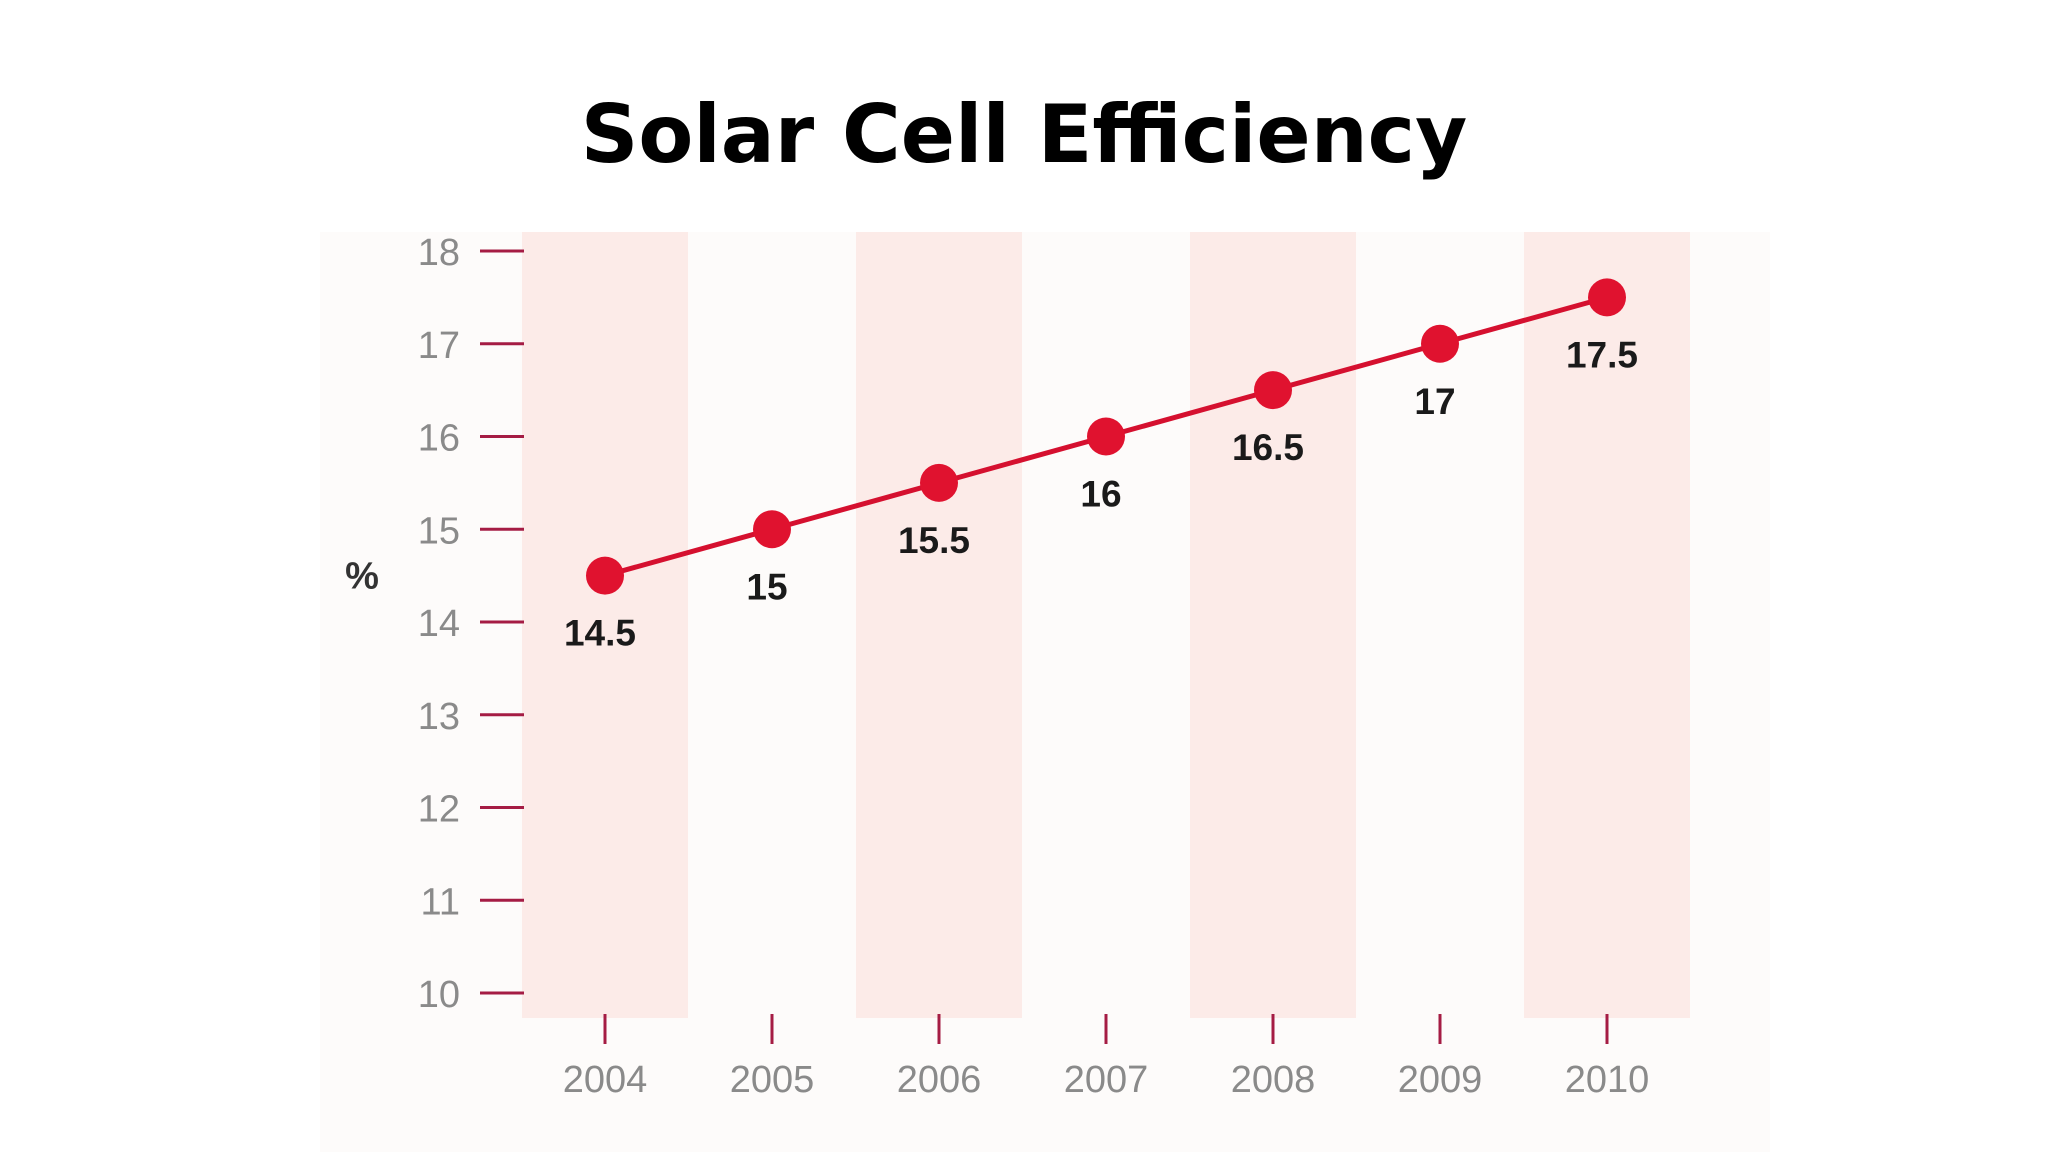 This screenshot has height=1152, width=2048. Describe the element at coordinates (600, 633) in the screenshot. I see `data-label-2004: 14.5` at that location.